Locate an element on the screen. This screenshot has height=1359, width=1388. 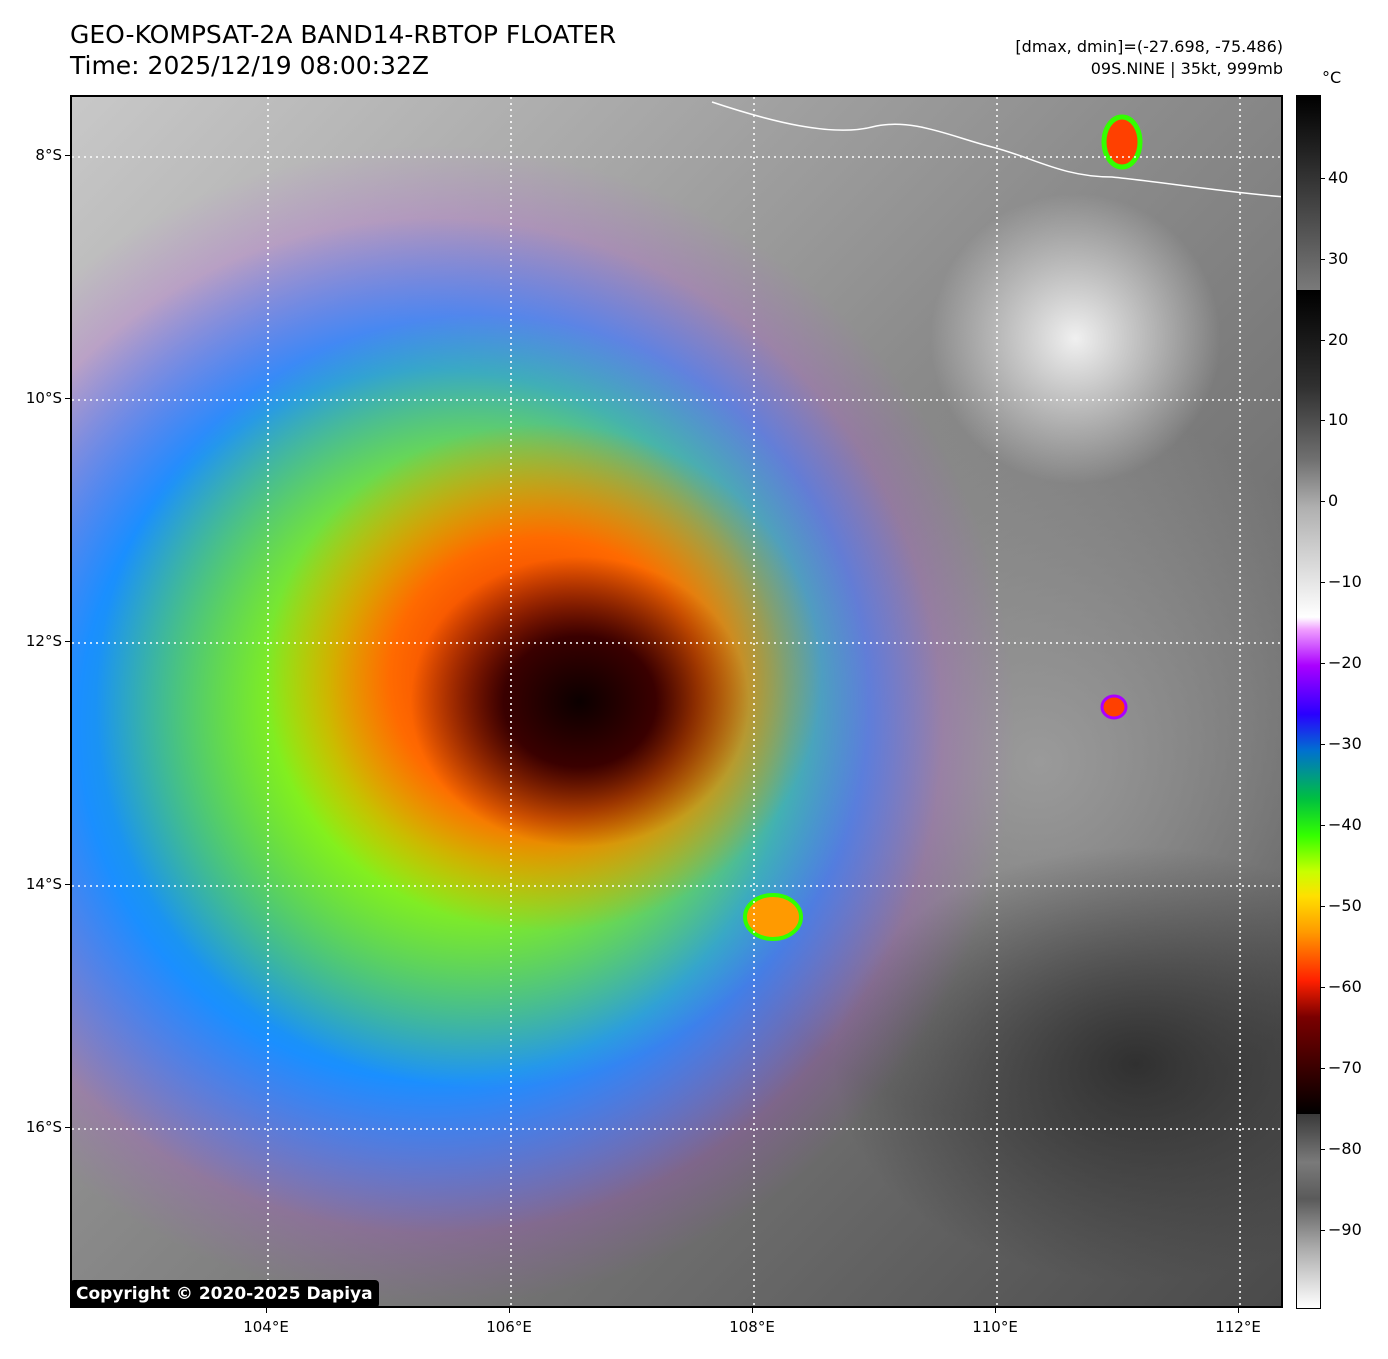
coastline is located at coordinates (996, 149).